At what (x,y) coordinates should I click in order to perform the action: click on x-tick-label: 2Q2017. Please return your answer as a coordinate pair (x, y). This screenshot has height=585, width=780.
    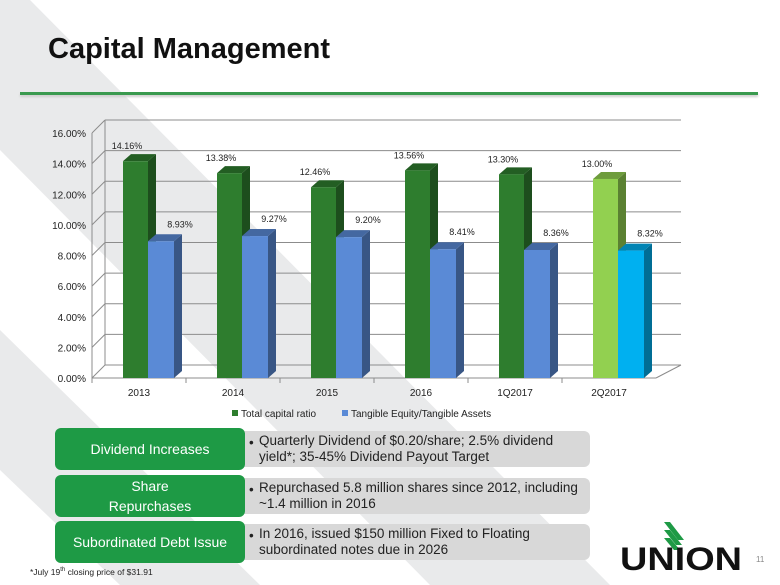
    Looking at the image, I should click on (609, 393).